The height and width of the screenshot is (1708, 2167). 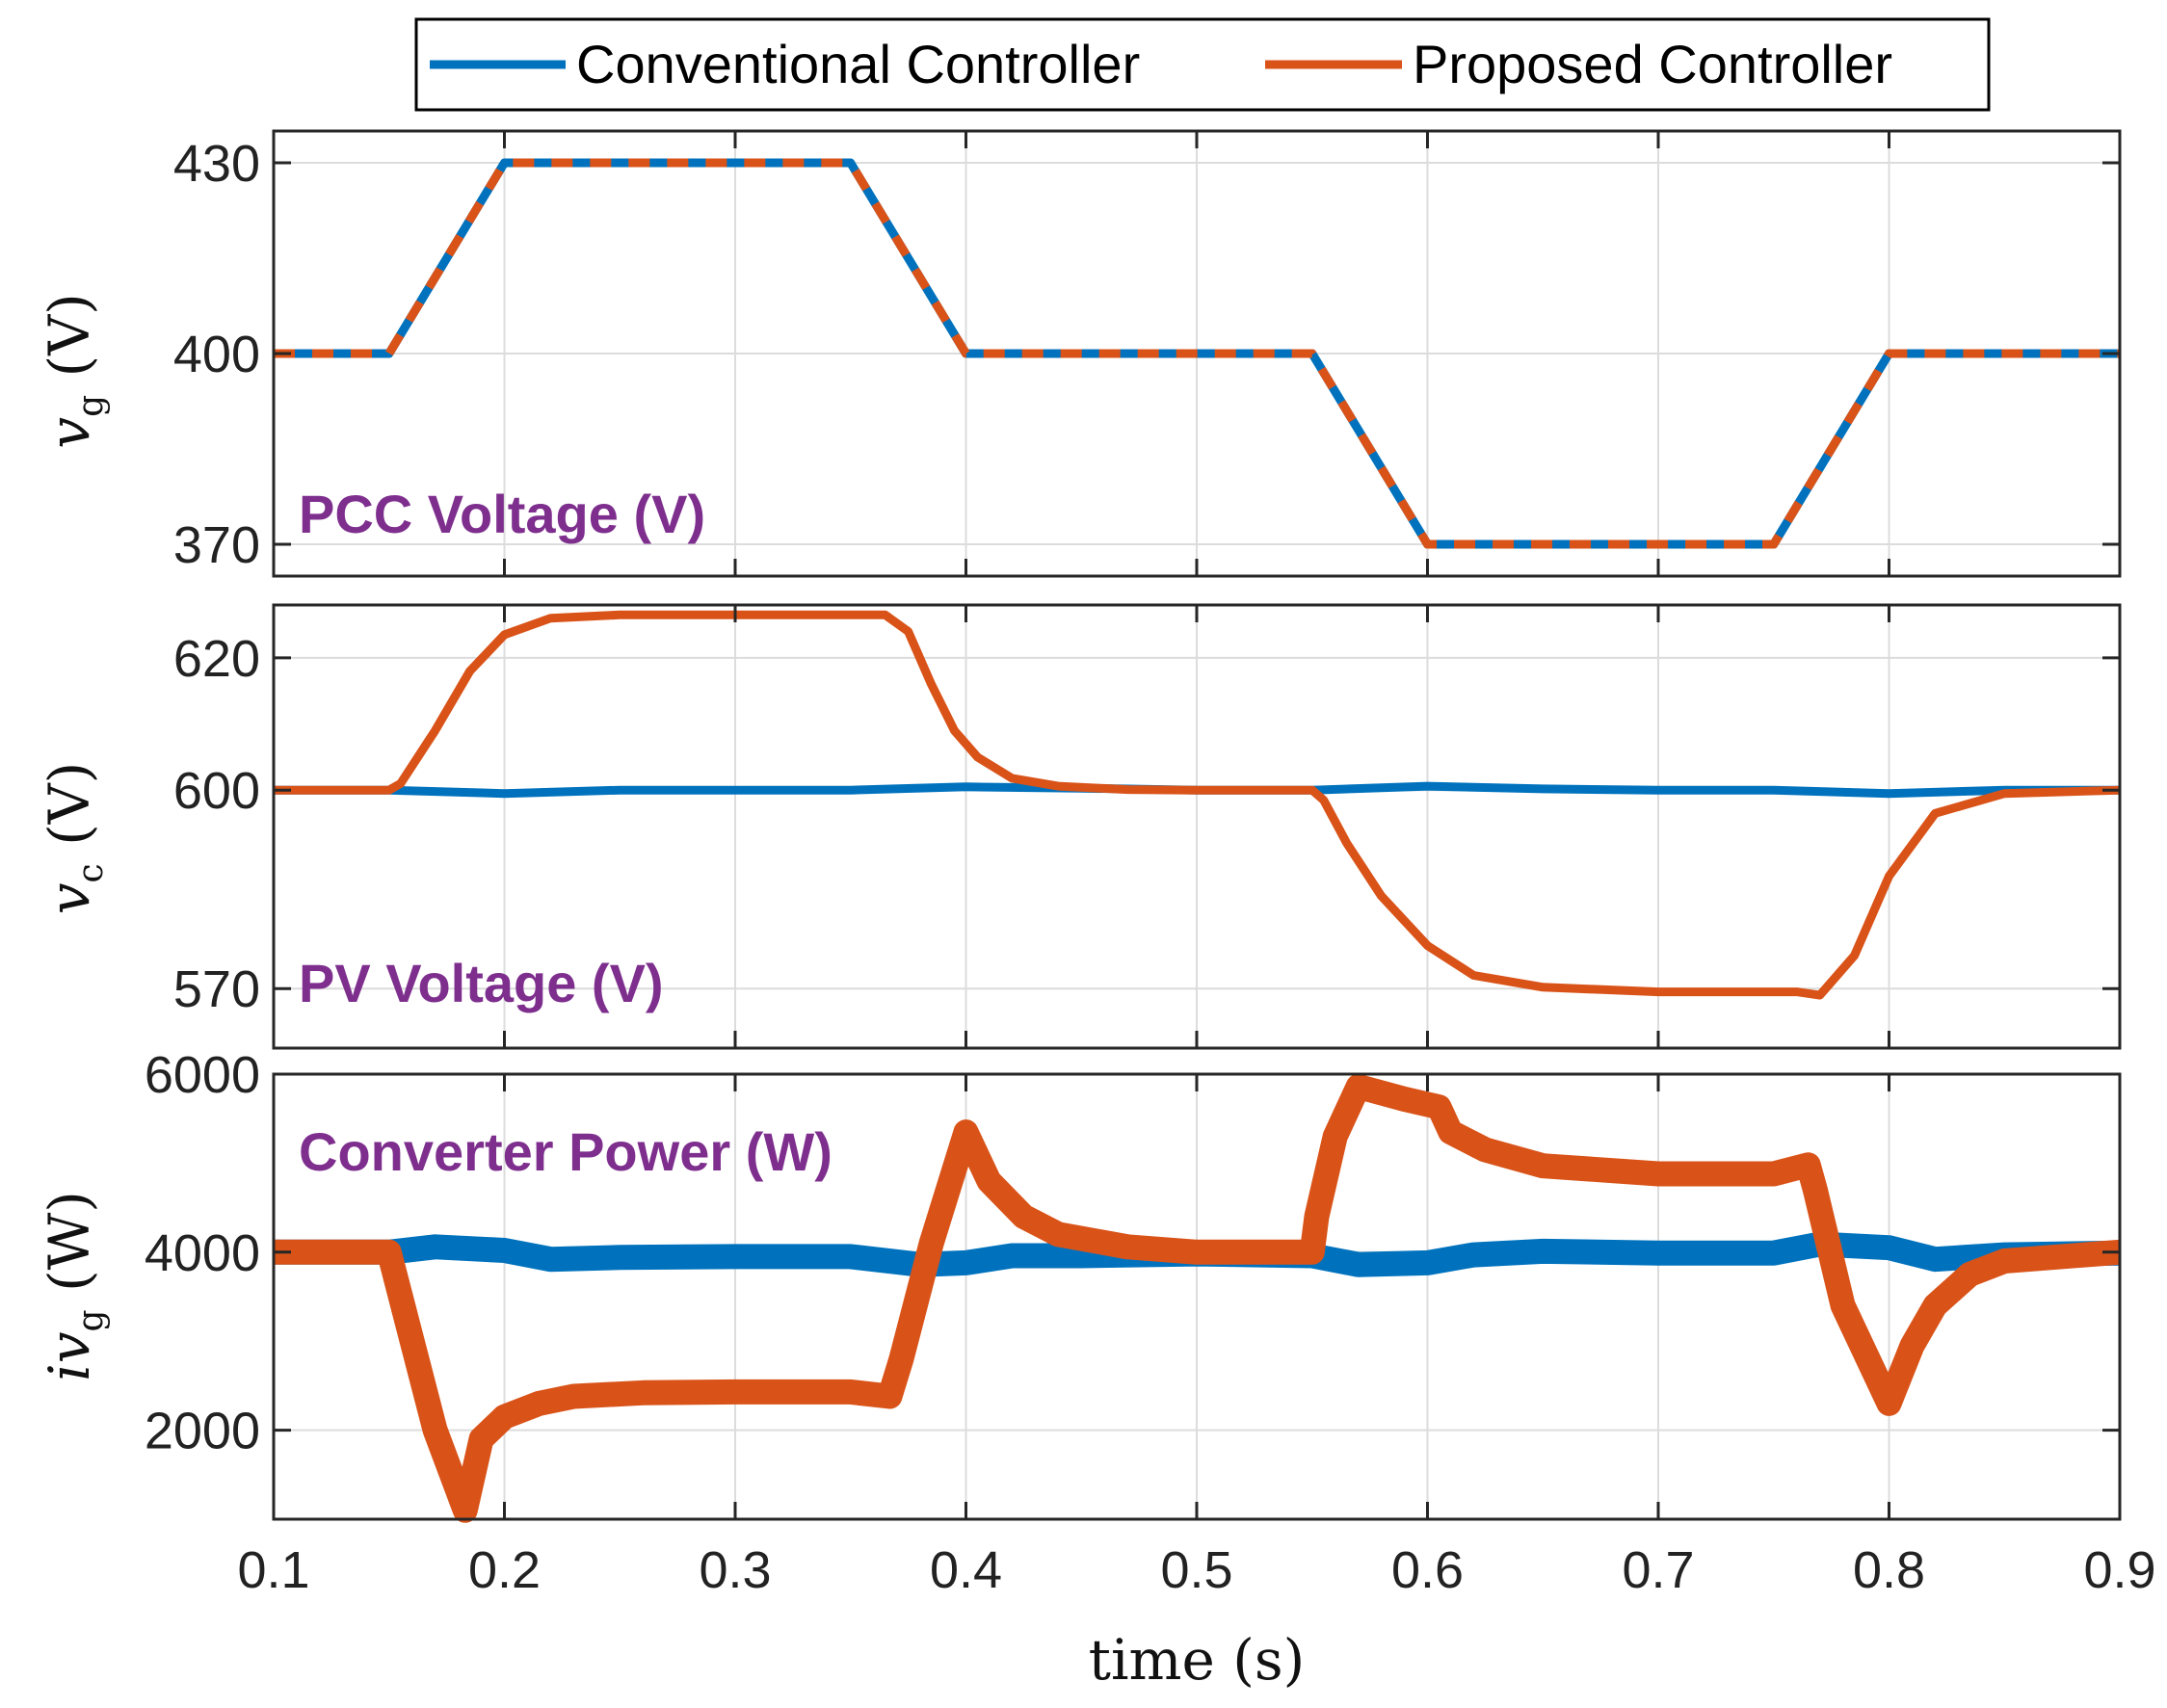 What do you see at coordinates (91, 873) in the screenshot?
I see `y-axis-label-subscript: c` at bounding box center [91, 873].